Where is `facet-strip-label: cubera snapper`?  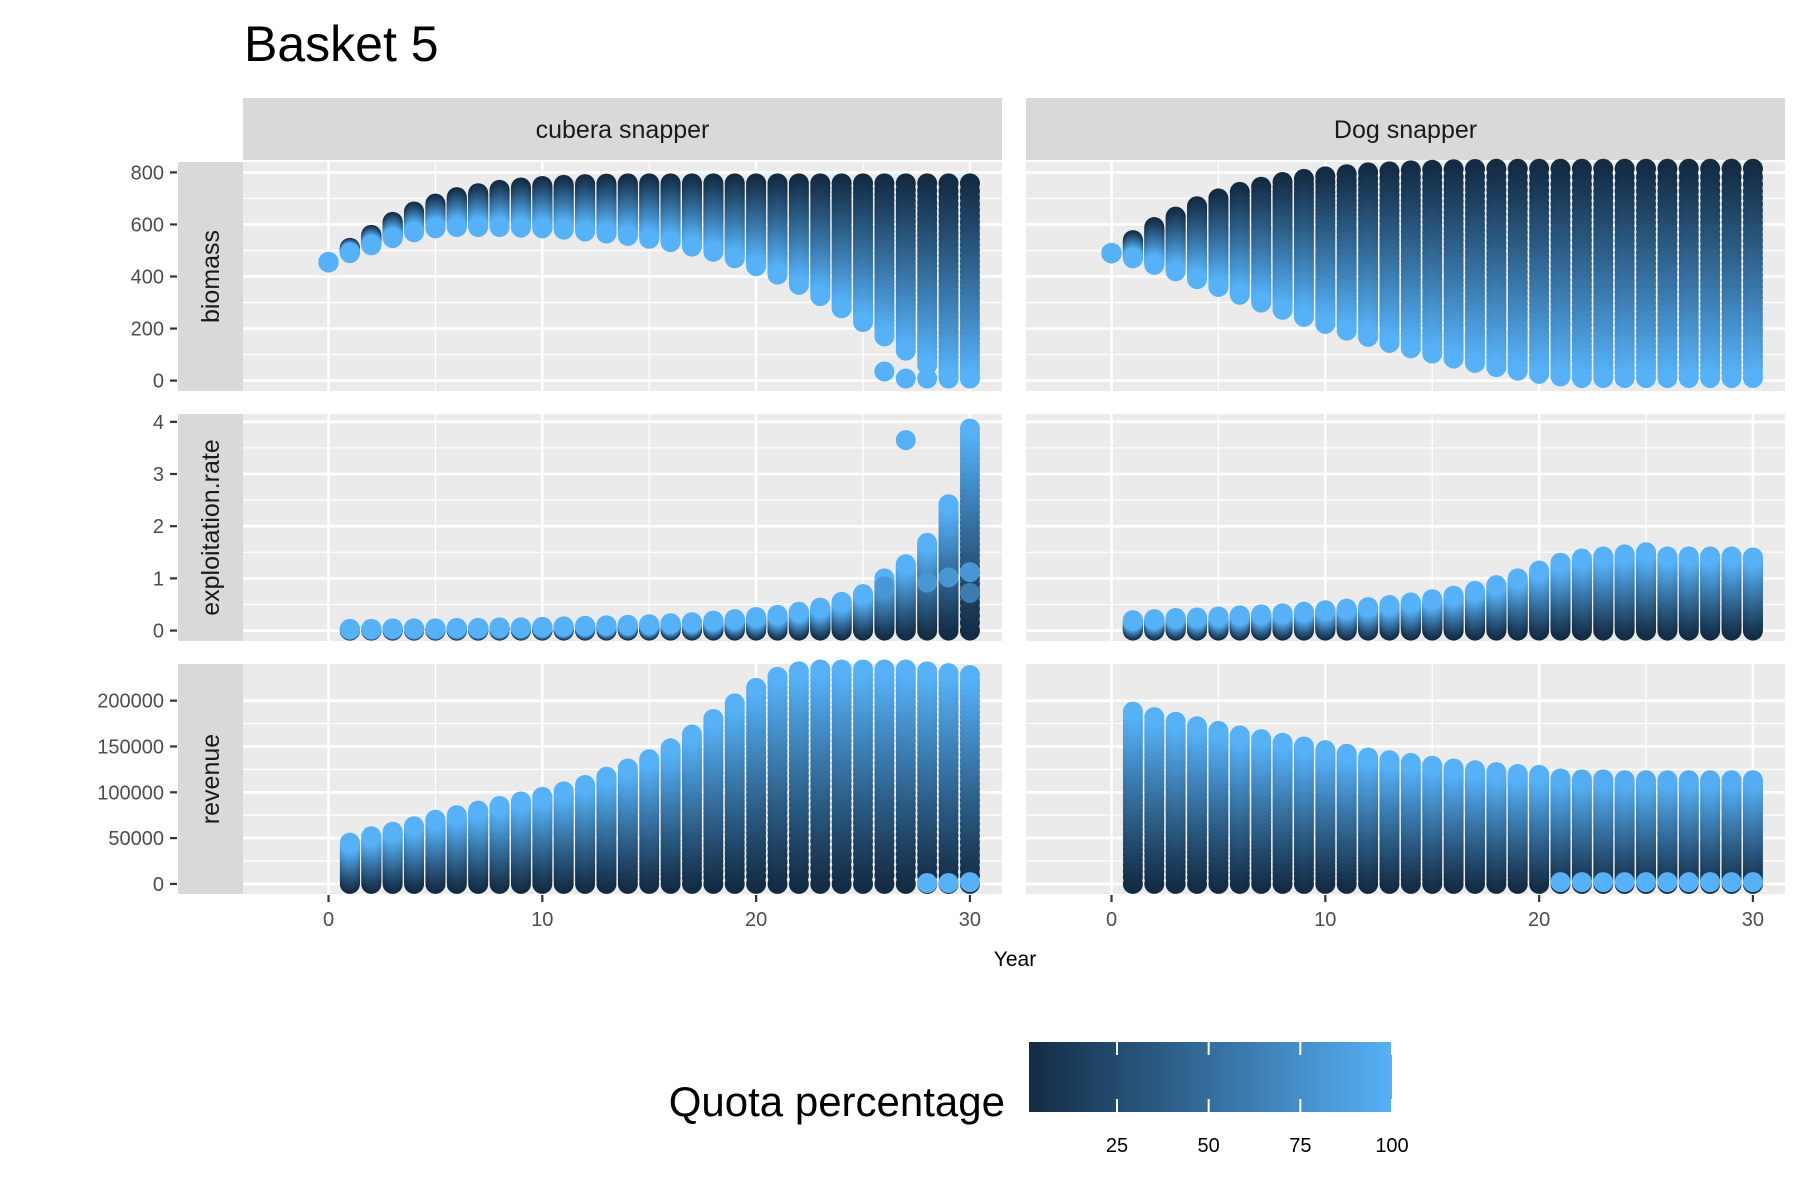 facet-strip-label: cubera snapper is located at coordinates (623, 130).